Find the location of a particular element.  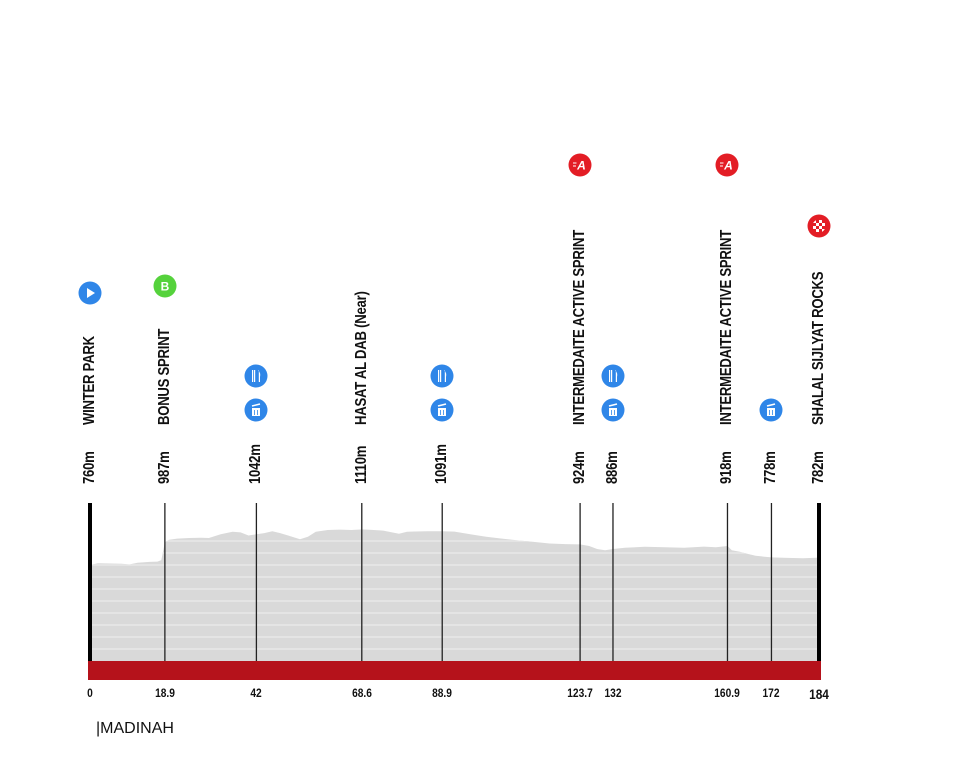

km-tick-label: 18.9 is located at coordinates (164, 693).